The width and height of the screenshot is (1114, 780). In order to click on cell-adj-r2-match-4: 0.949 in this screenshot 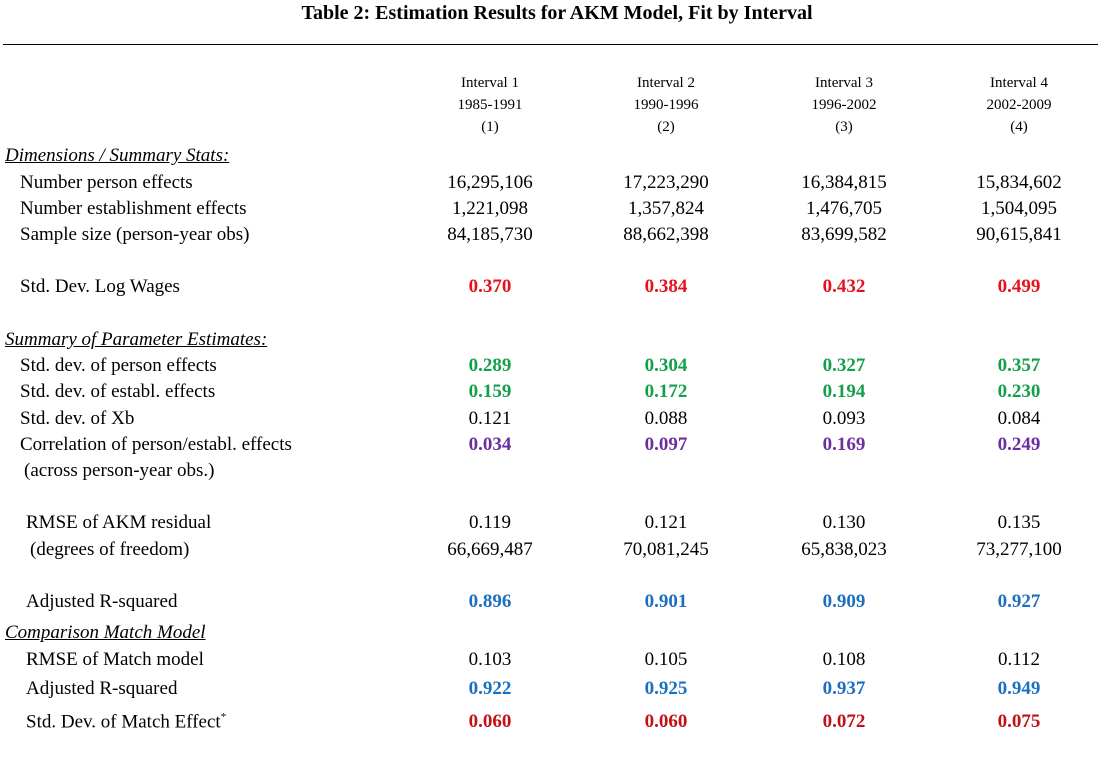, I will do `click(1019, 688)`.